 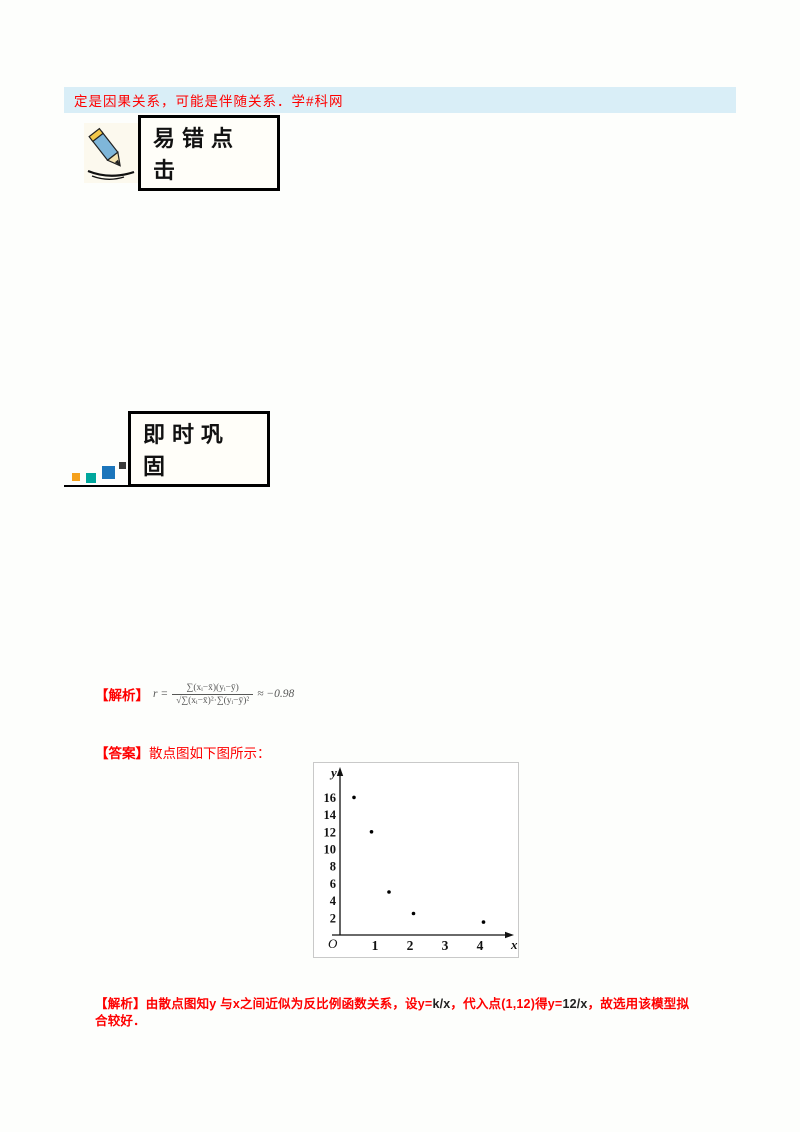 I want to click on instant-practice-box: 即时巩固, so click(x=199, y=449).